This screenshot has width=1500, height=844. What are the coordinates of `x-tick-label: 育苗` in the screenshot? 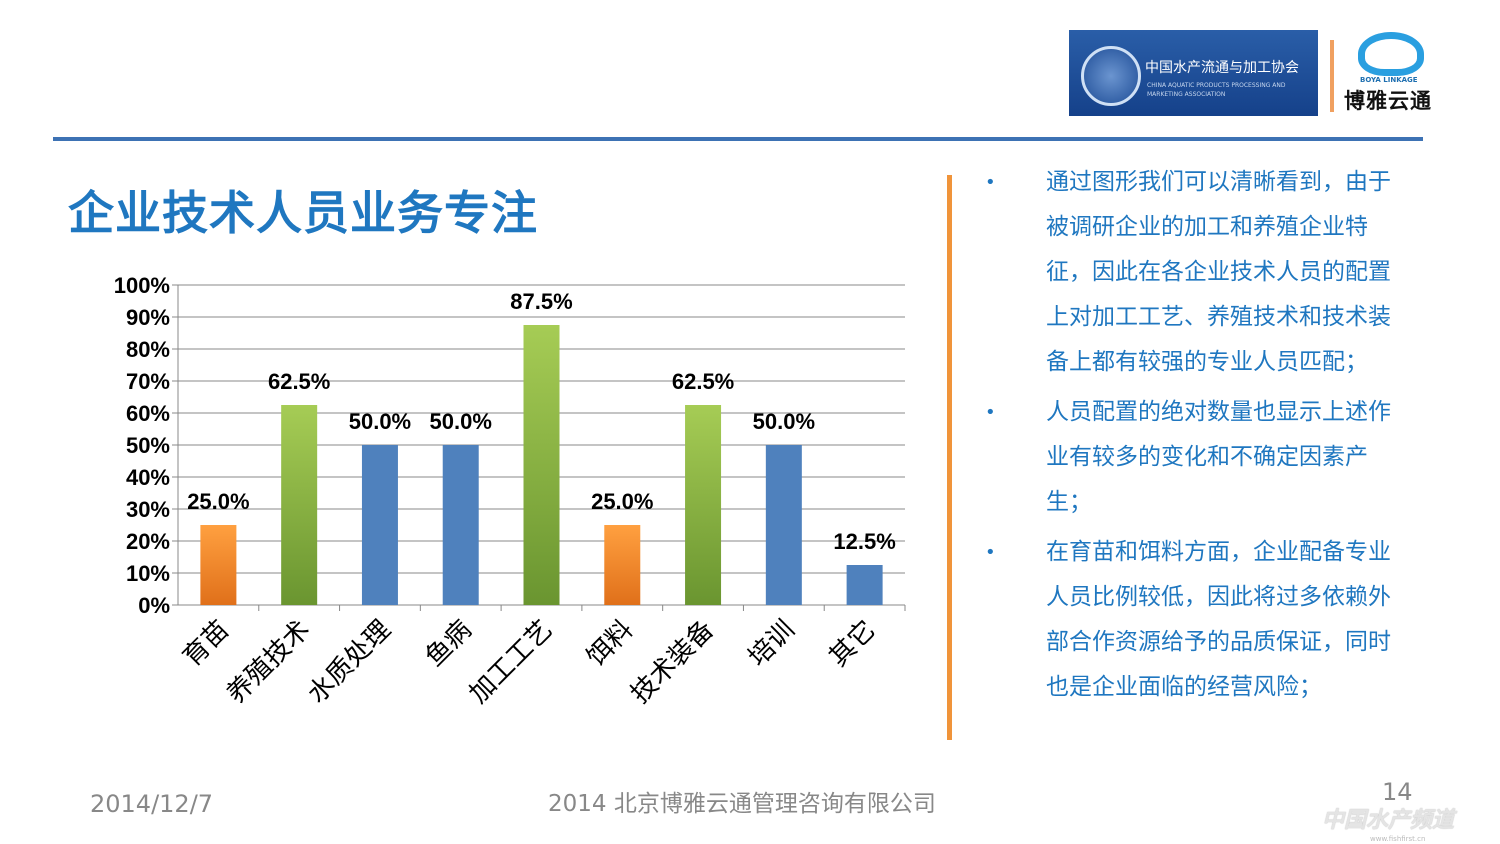 It's located at (206, 643).